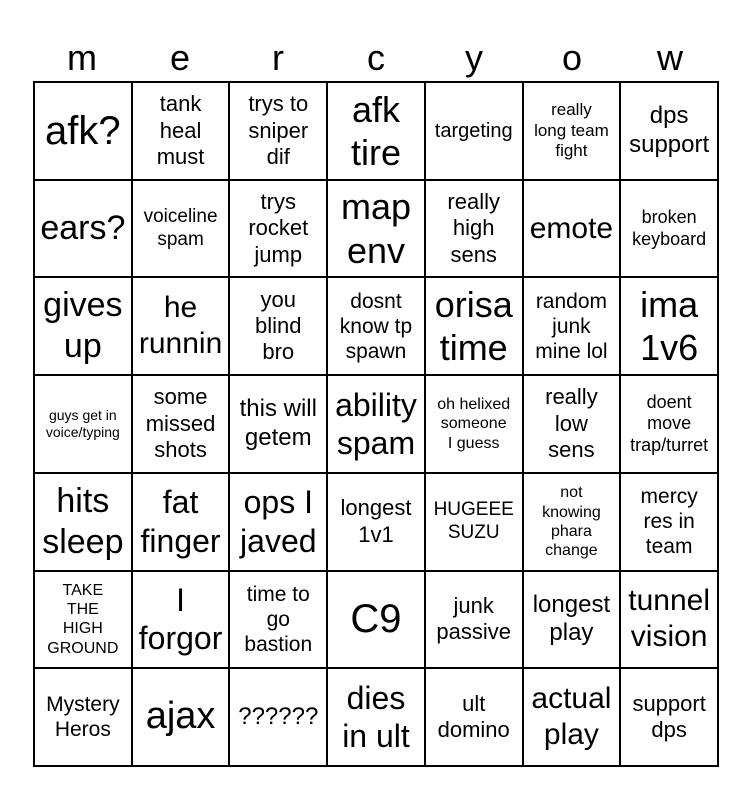 This screenshot has height=800, width=752. What do you see at coordinates (669, 228) in the screenshot?
I see `bingo-cell: broken keyboard` at bounding box center [669, 228].